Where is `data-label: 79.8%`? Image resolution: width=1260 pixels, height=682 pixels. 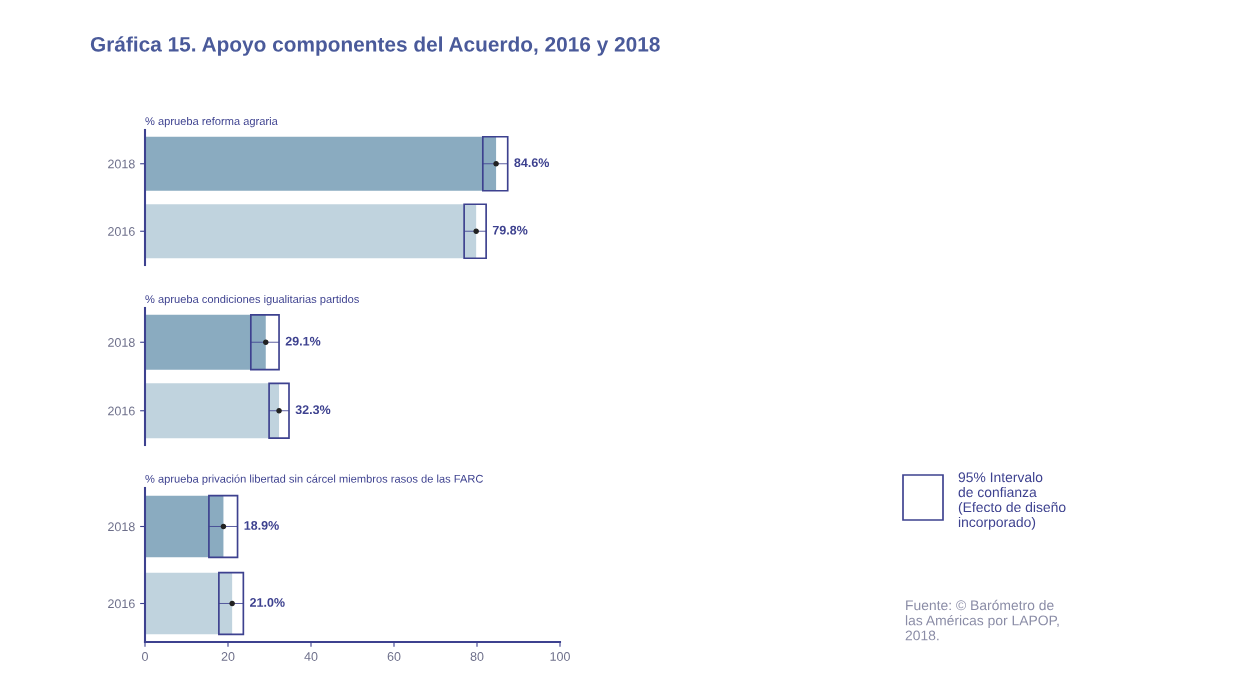 data-label: 79.8% is located at coordinates (510, 230).